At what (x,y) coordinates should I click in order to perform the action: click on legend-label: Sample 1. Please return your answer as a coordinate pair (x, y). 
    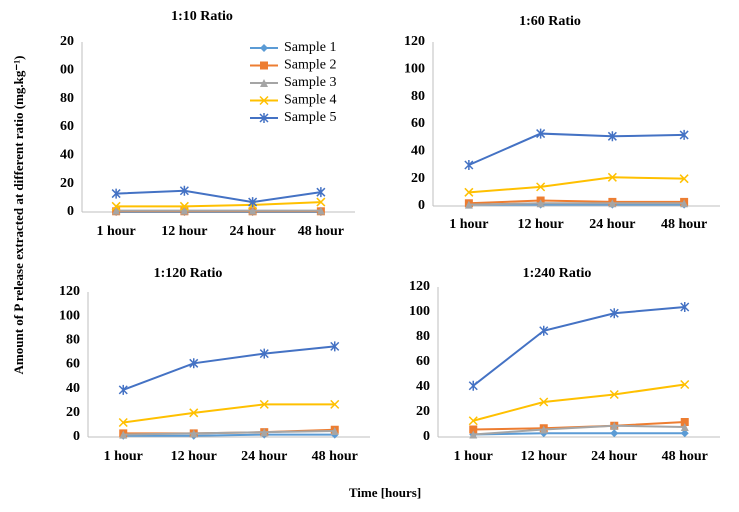
    Looking at the image, I should click on (310, 47).